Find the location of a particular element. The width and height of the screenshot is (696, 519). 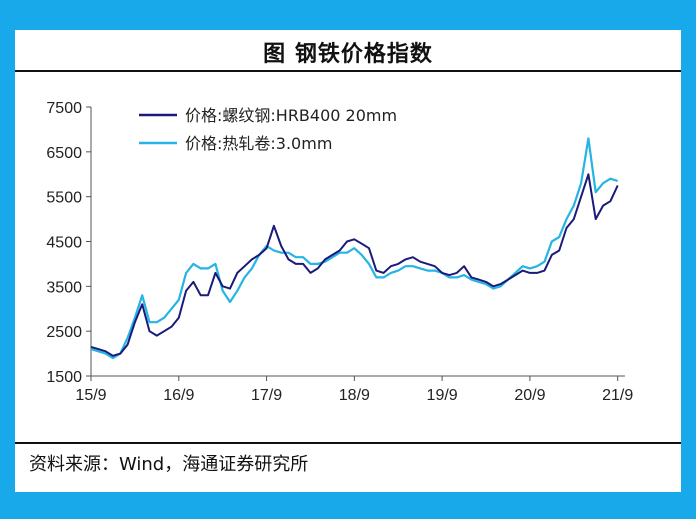

y-tick-label: 3500 is located at coordinates (64, 287).